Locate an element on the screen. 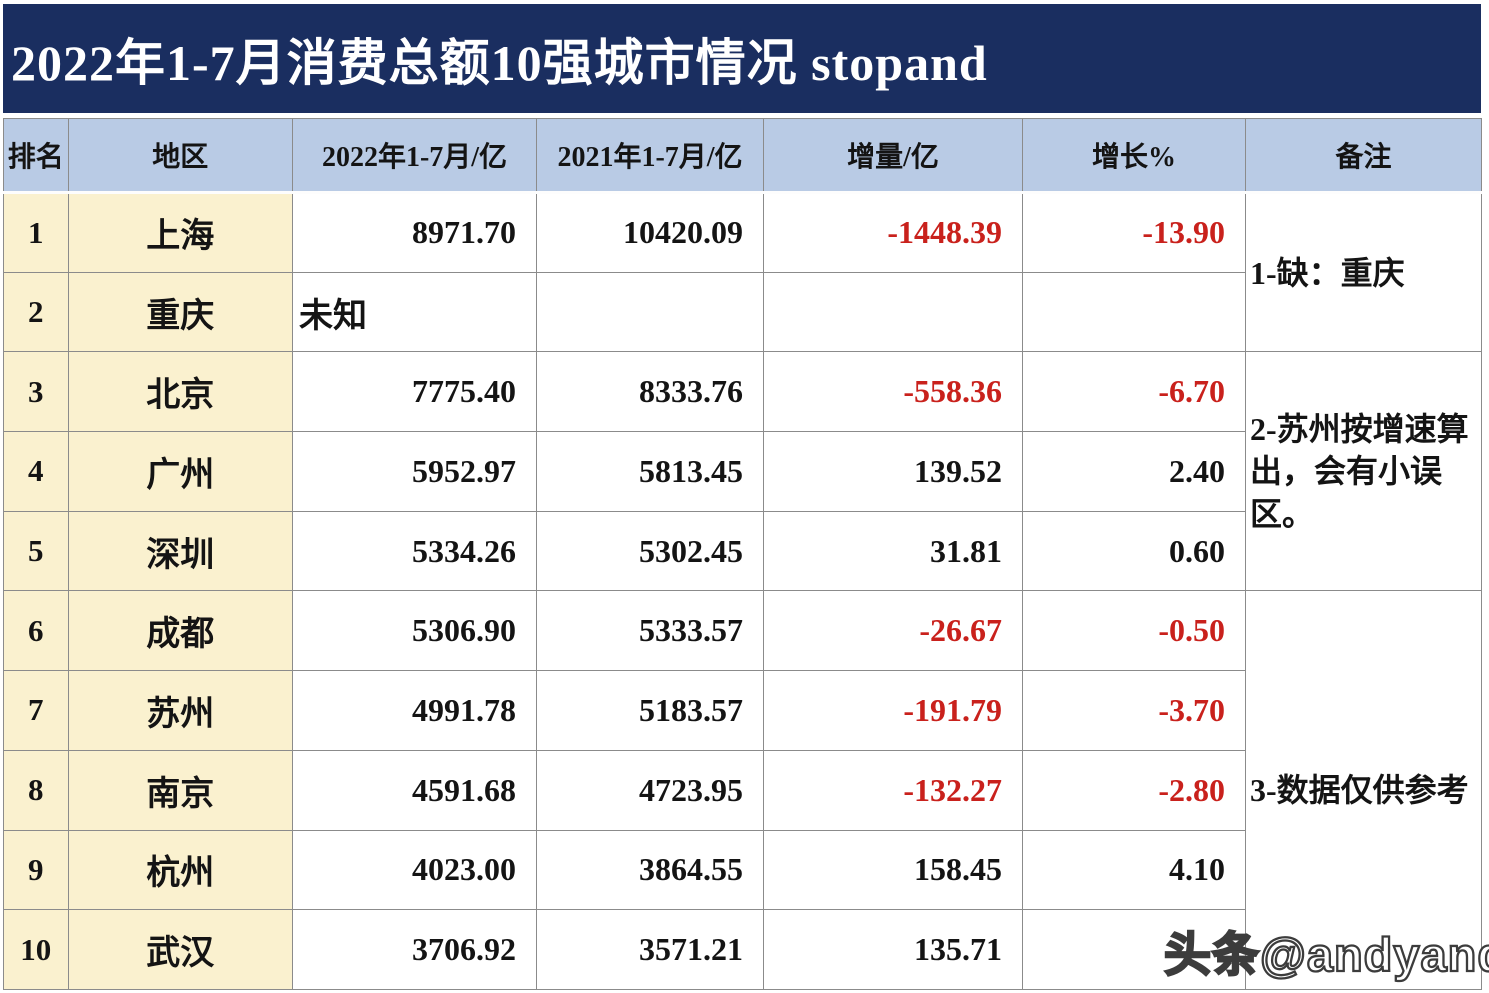 The height and width of the screenshot is (993, 1489). cell-region: 深圳 is located at coordinates (180, 551).